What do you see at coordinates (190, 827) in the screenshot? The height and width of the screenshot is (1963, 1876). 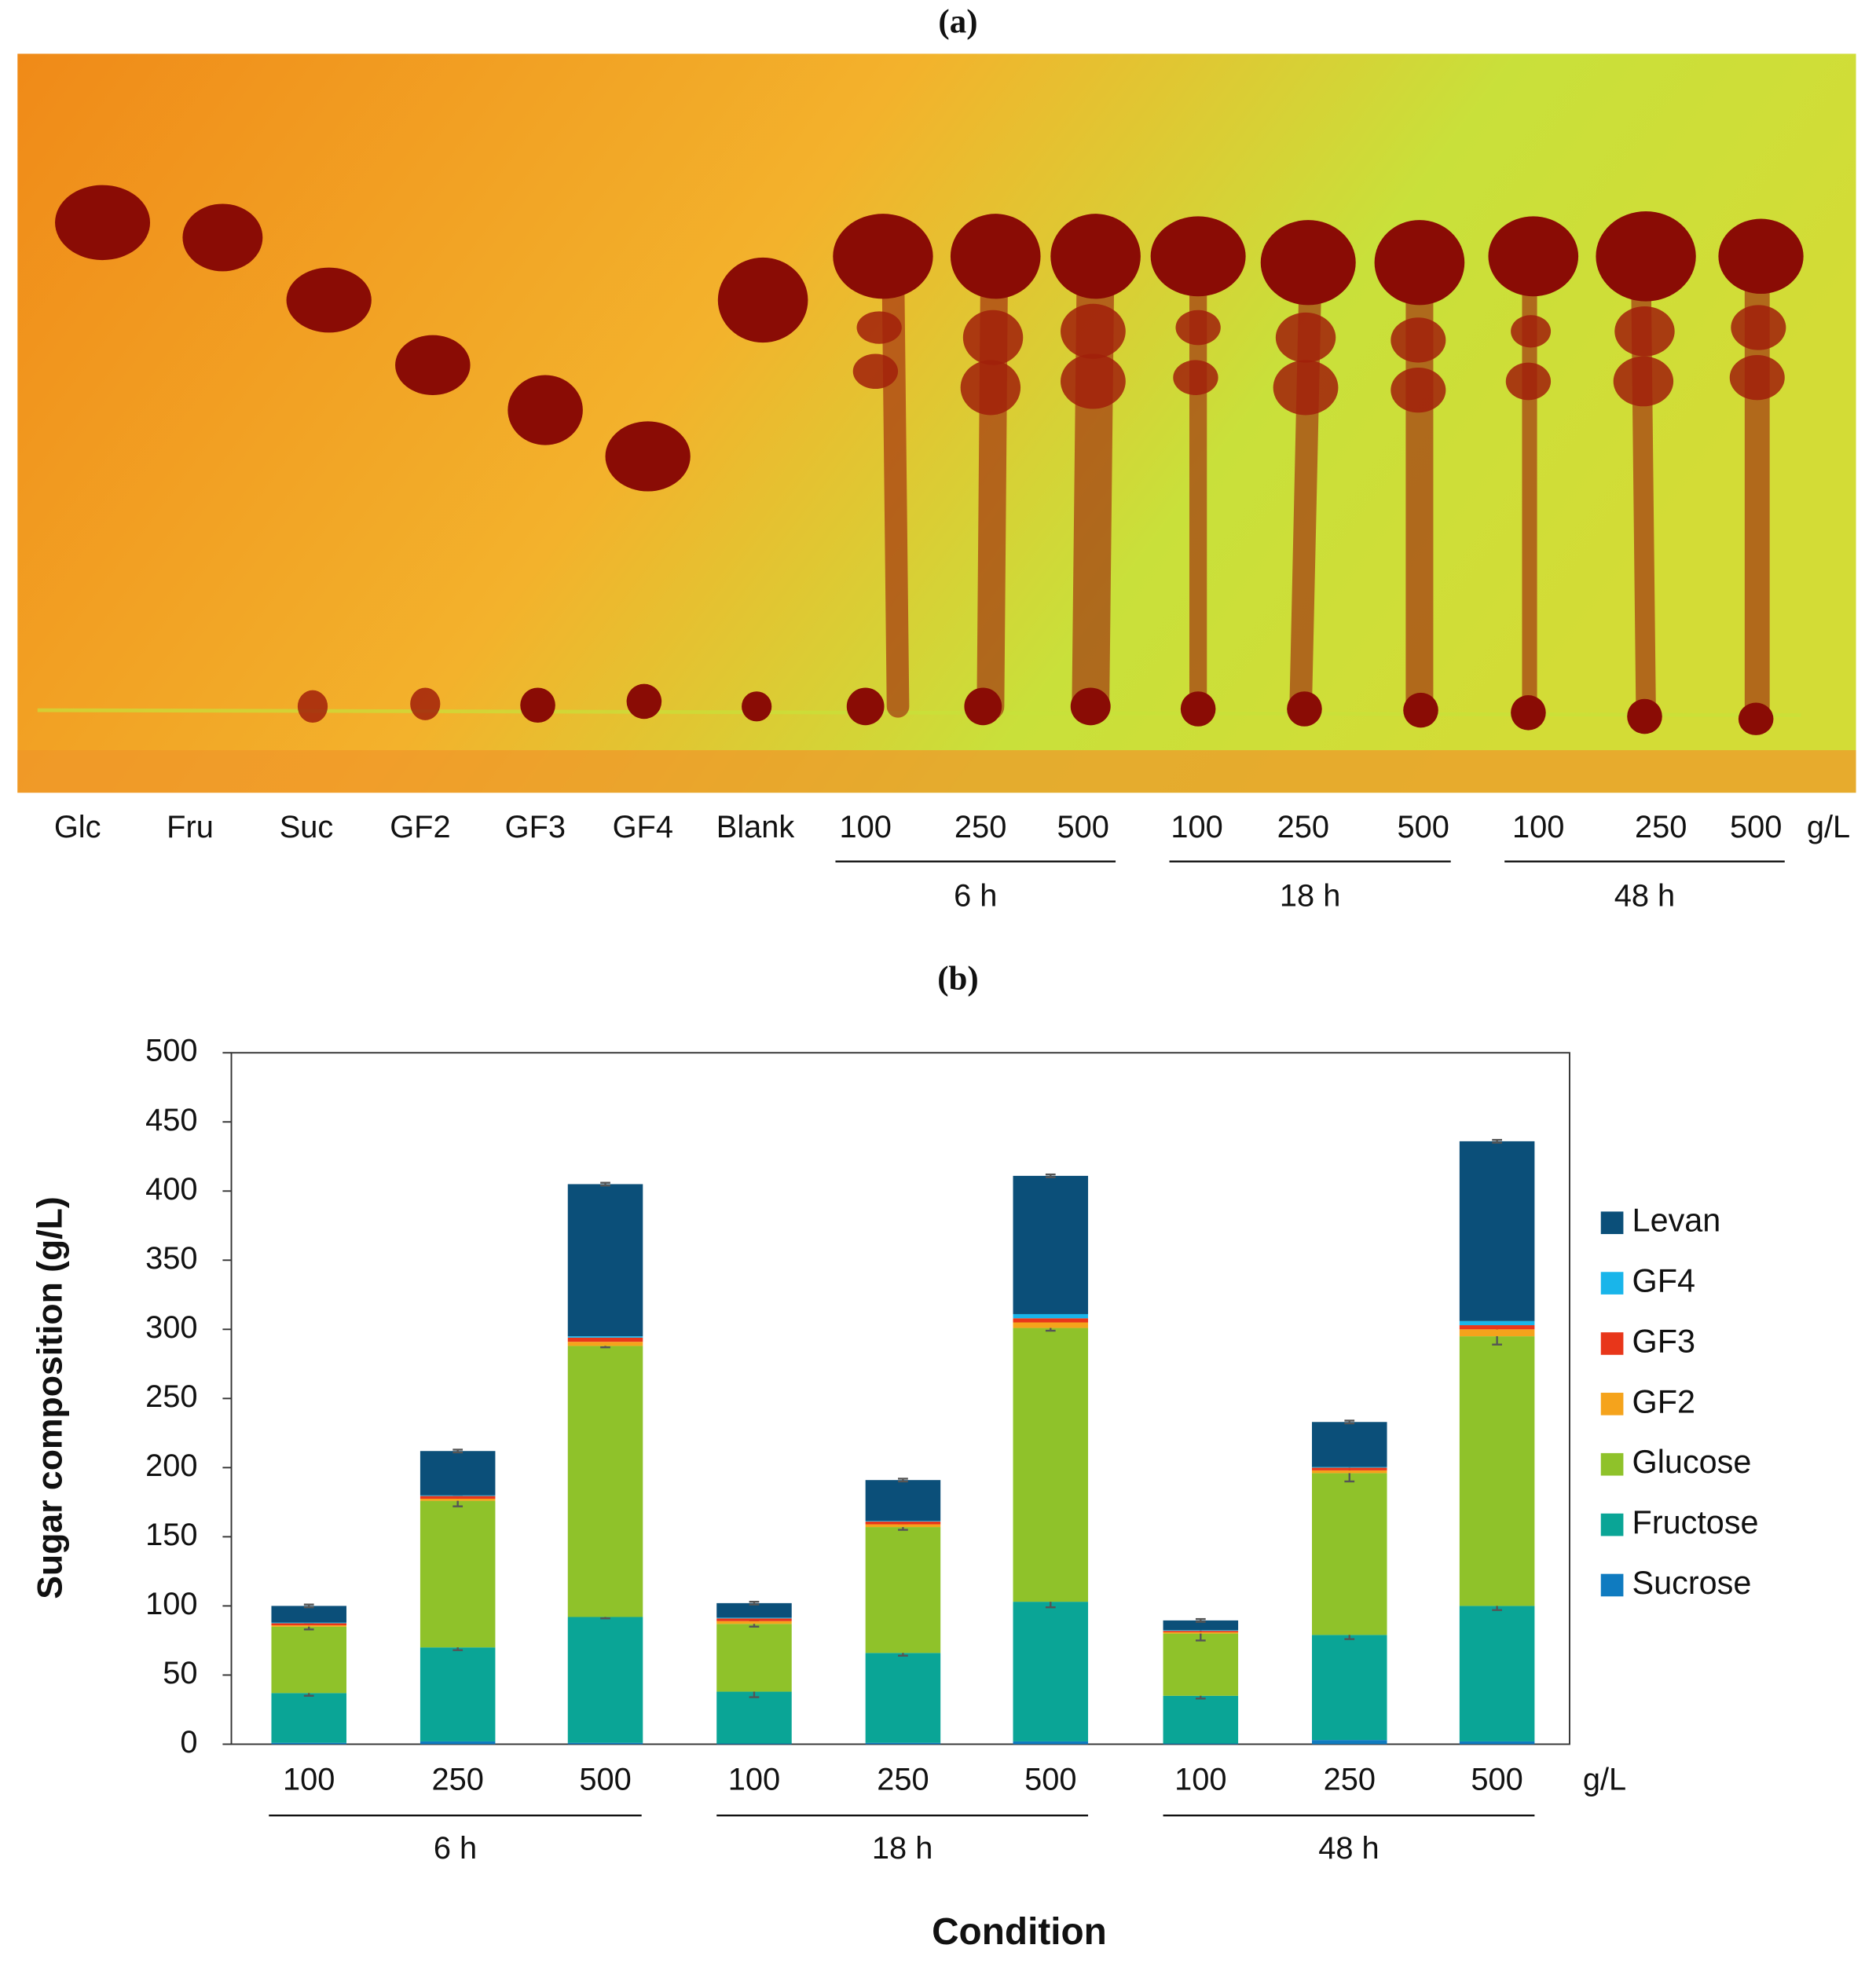 I see `lane-label: Fru` at bounding box center [190, 827].